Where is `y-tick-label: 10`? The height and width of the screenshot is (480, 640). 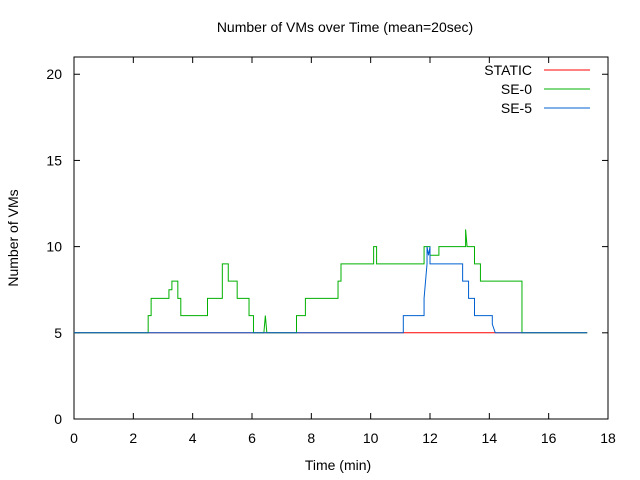
y-tick-label: 10 is located at coordinates (54, 247).